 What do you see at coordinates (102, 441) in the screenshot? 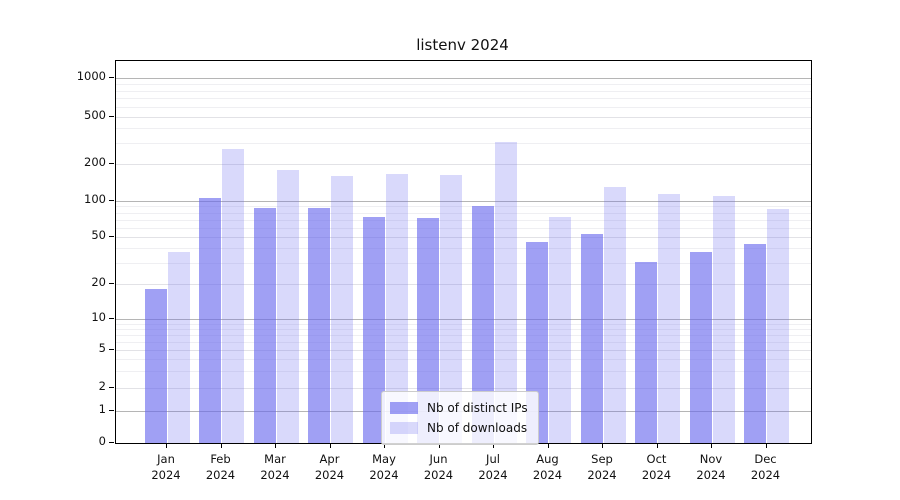
I see `y-tick-label: 0` at bounding box center [102, 441].